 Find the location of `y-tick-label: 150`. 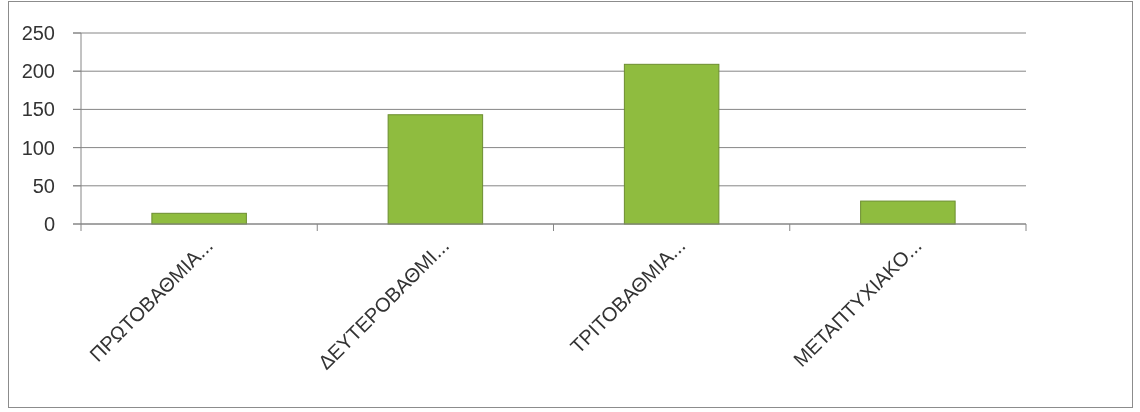

y-tick-label: 150 is located at coordinates (38, 109).